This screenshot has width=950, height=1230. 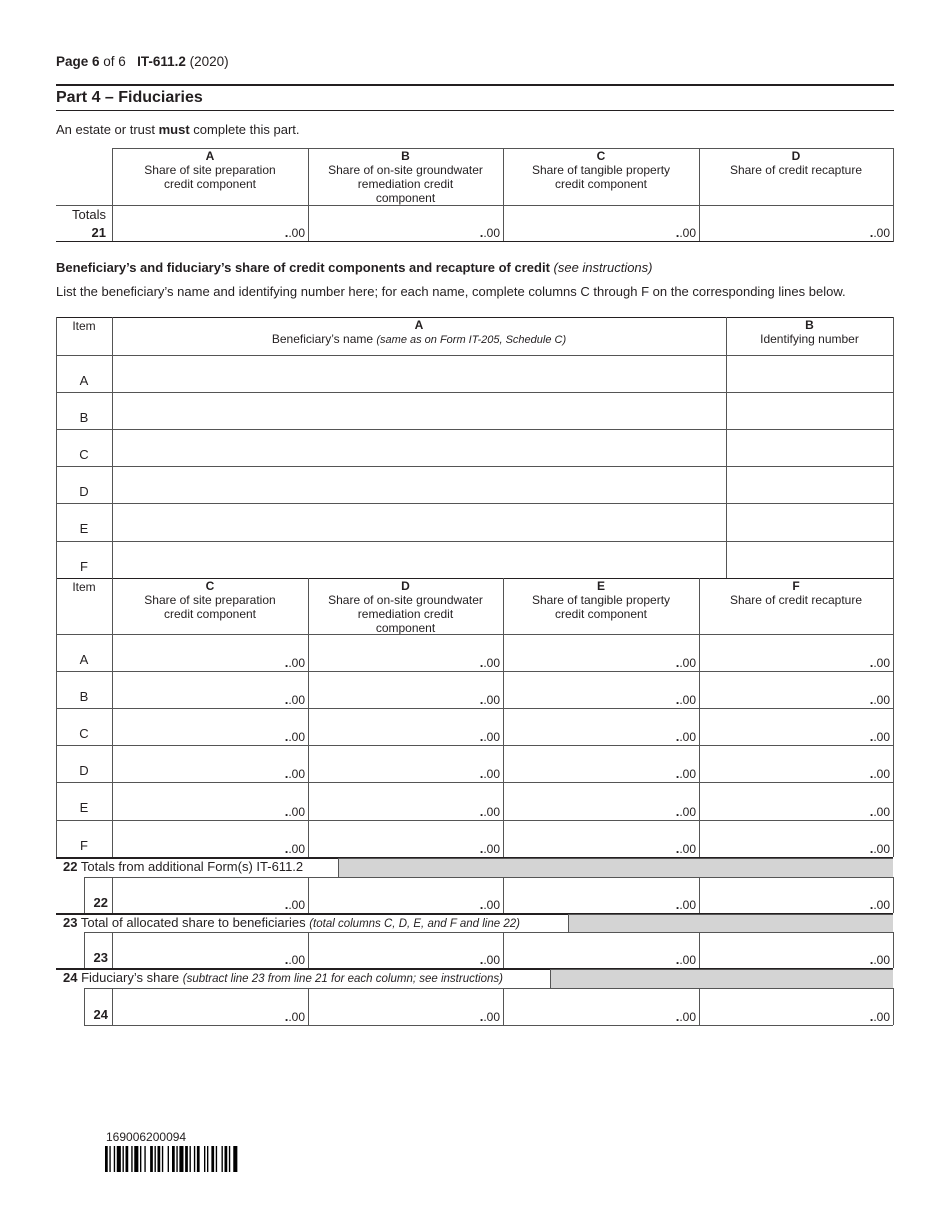 I want to click on line-number: 21, so click(x=98, y=232).